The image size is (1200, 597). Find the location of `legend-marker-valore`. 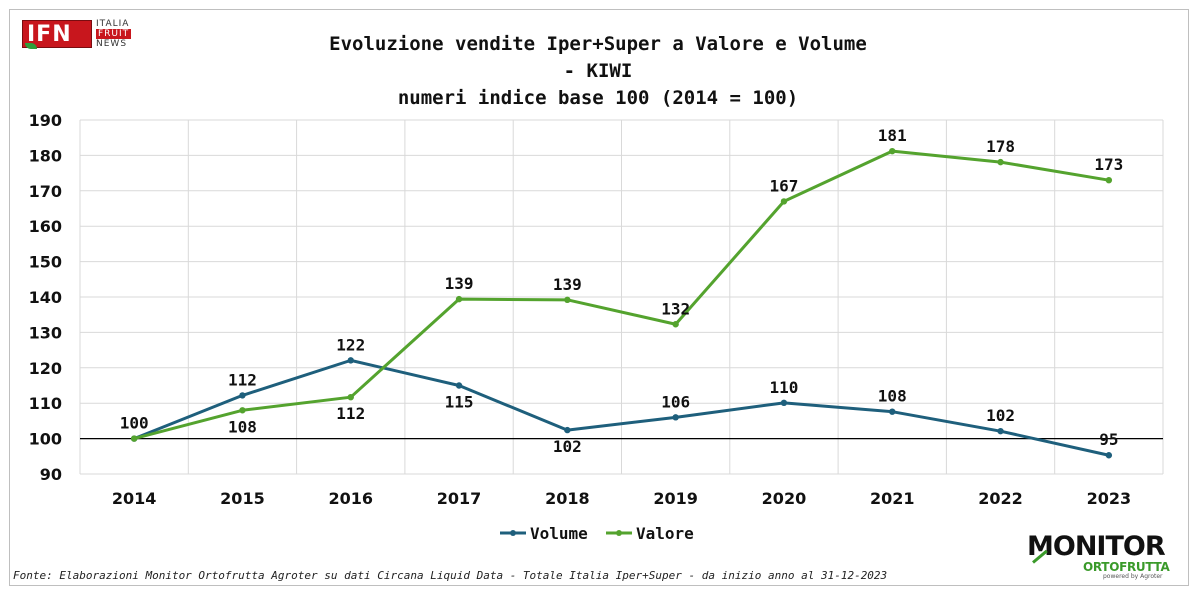

legend-marker-valore is located at coordinates (619, 533).